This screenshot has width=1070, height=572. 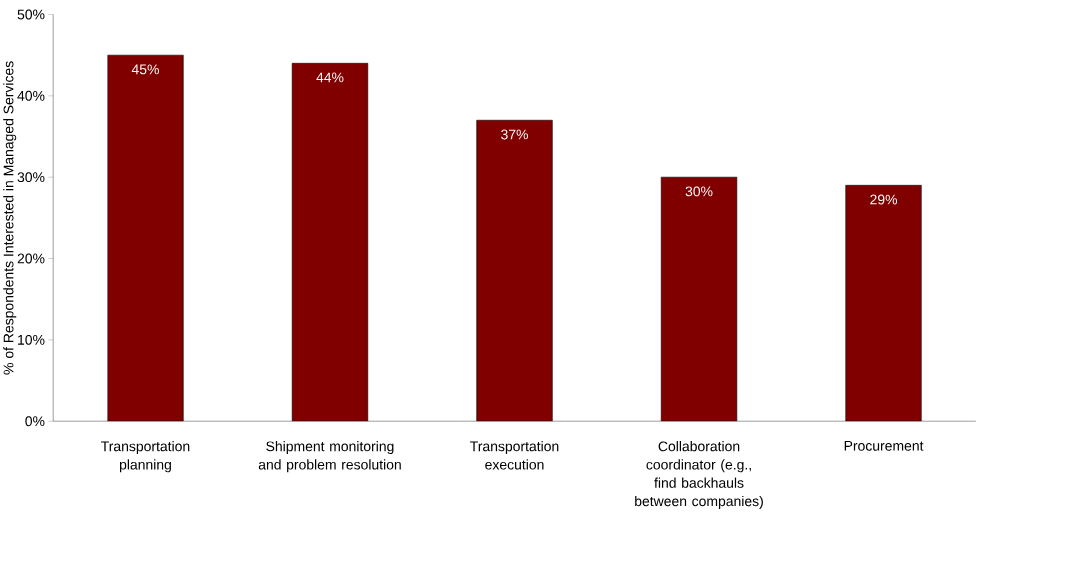 What do you see at coordinates (31, 339) in the screenshot?
I see `y-tick-label: 10%` at bounding box center [31, 339].